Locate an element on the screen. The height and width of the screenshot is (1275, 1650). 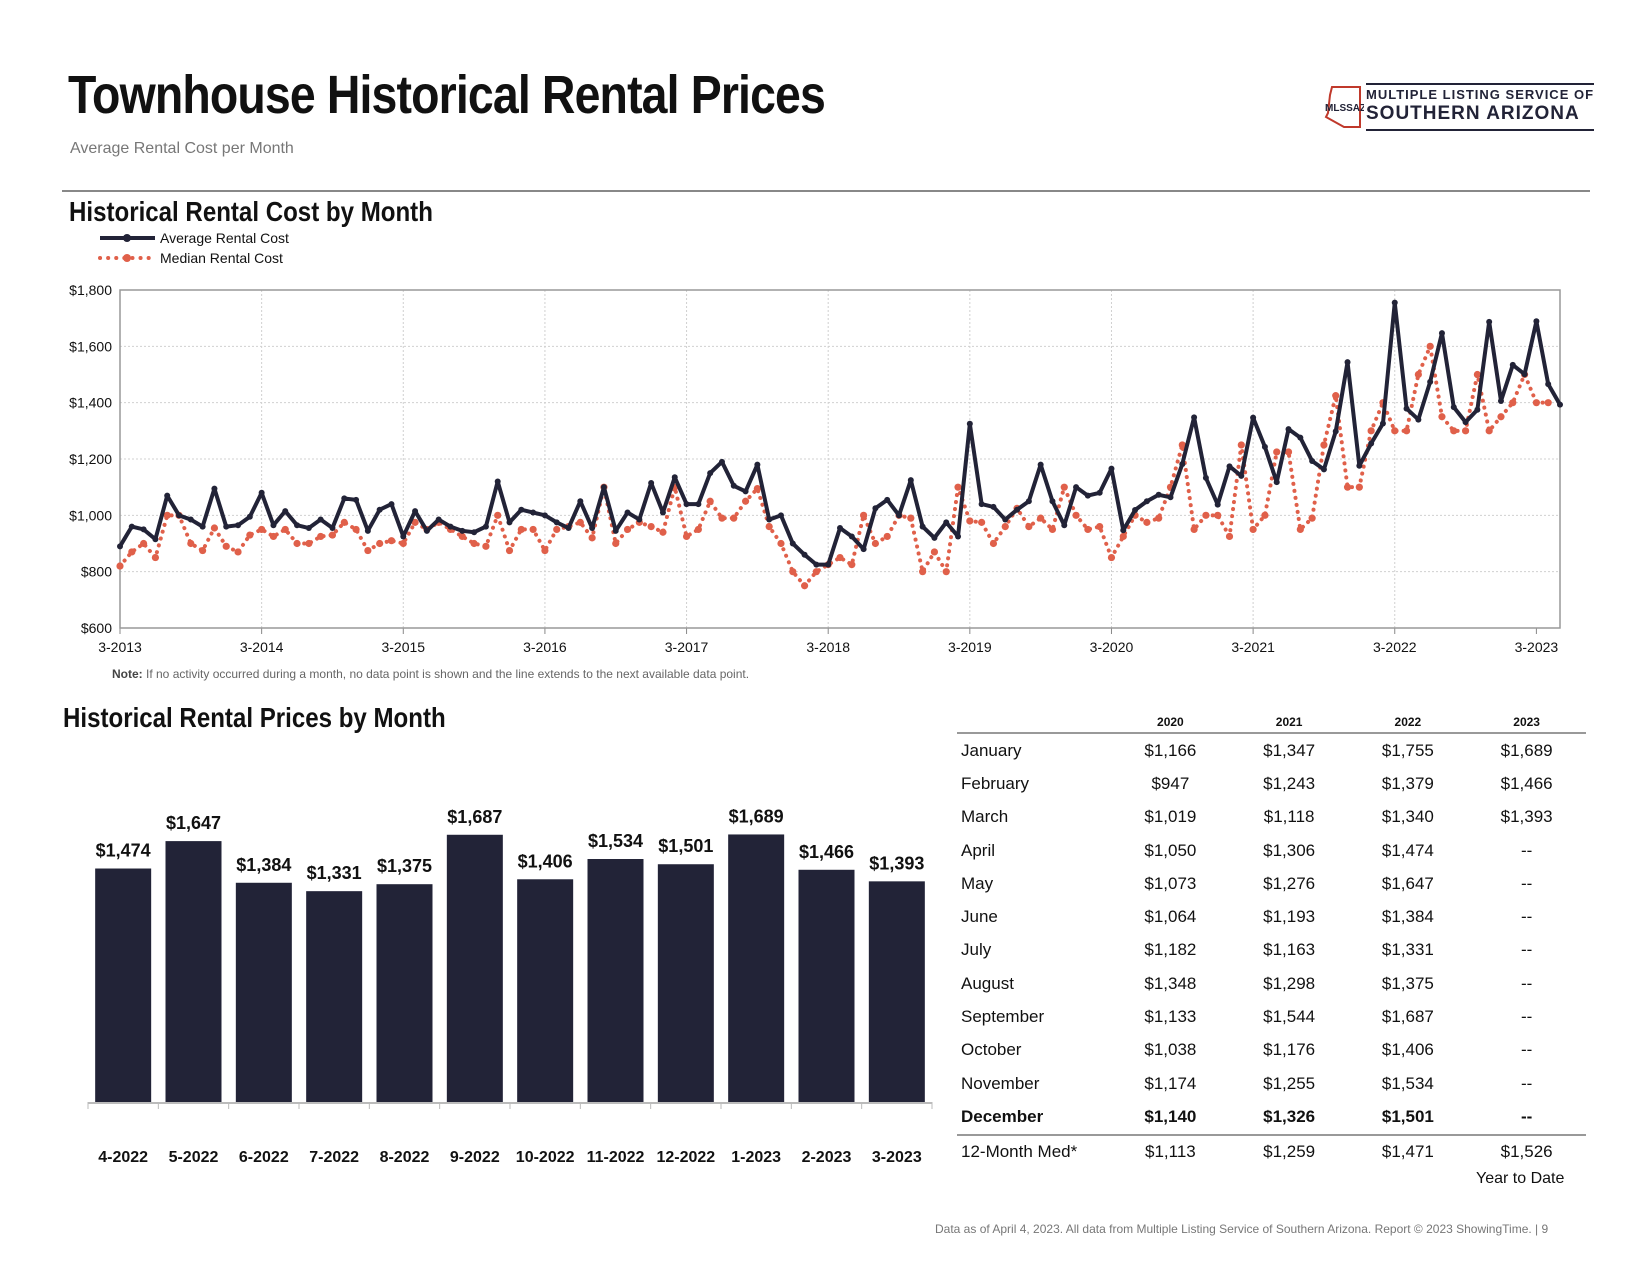
row-label: September is located at coordinates (1003, 1017).